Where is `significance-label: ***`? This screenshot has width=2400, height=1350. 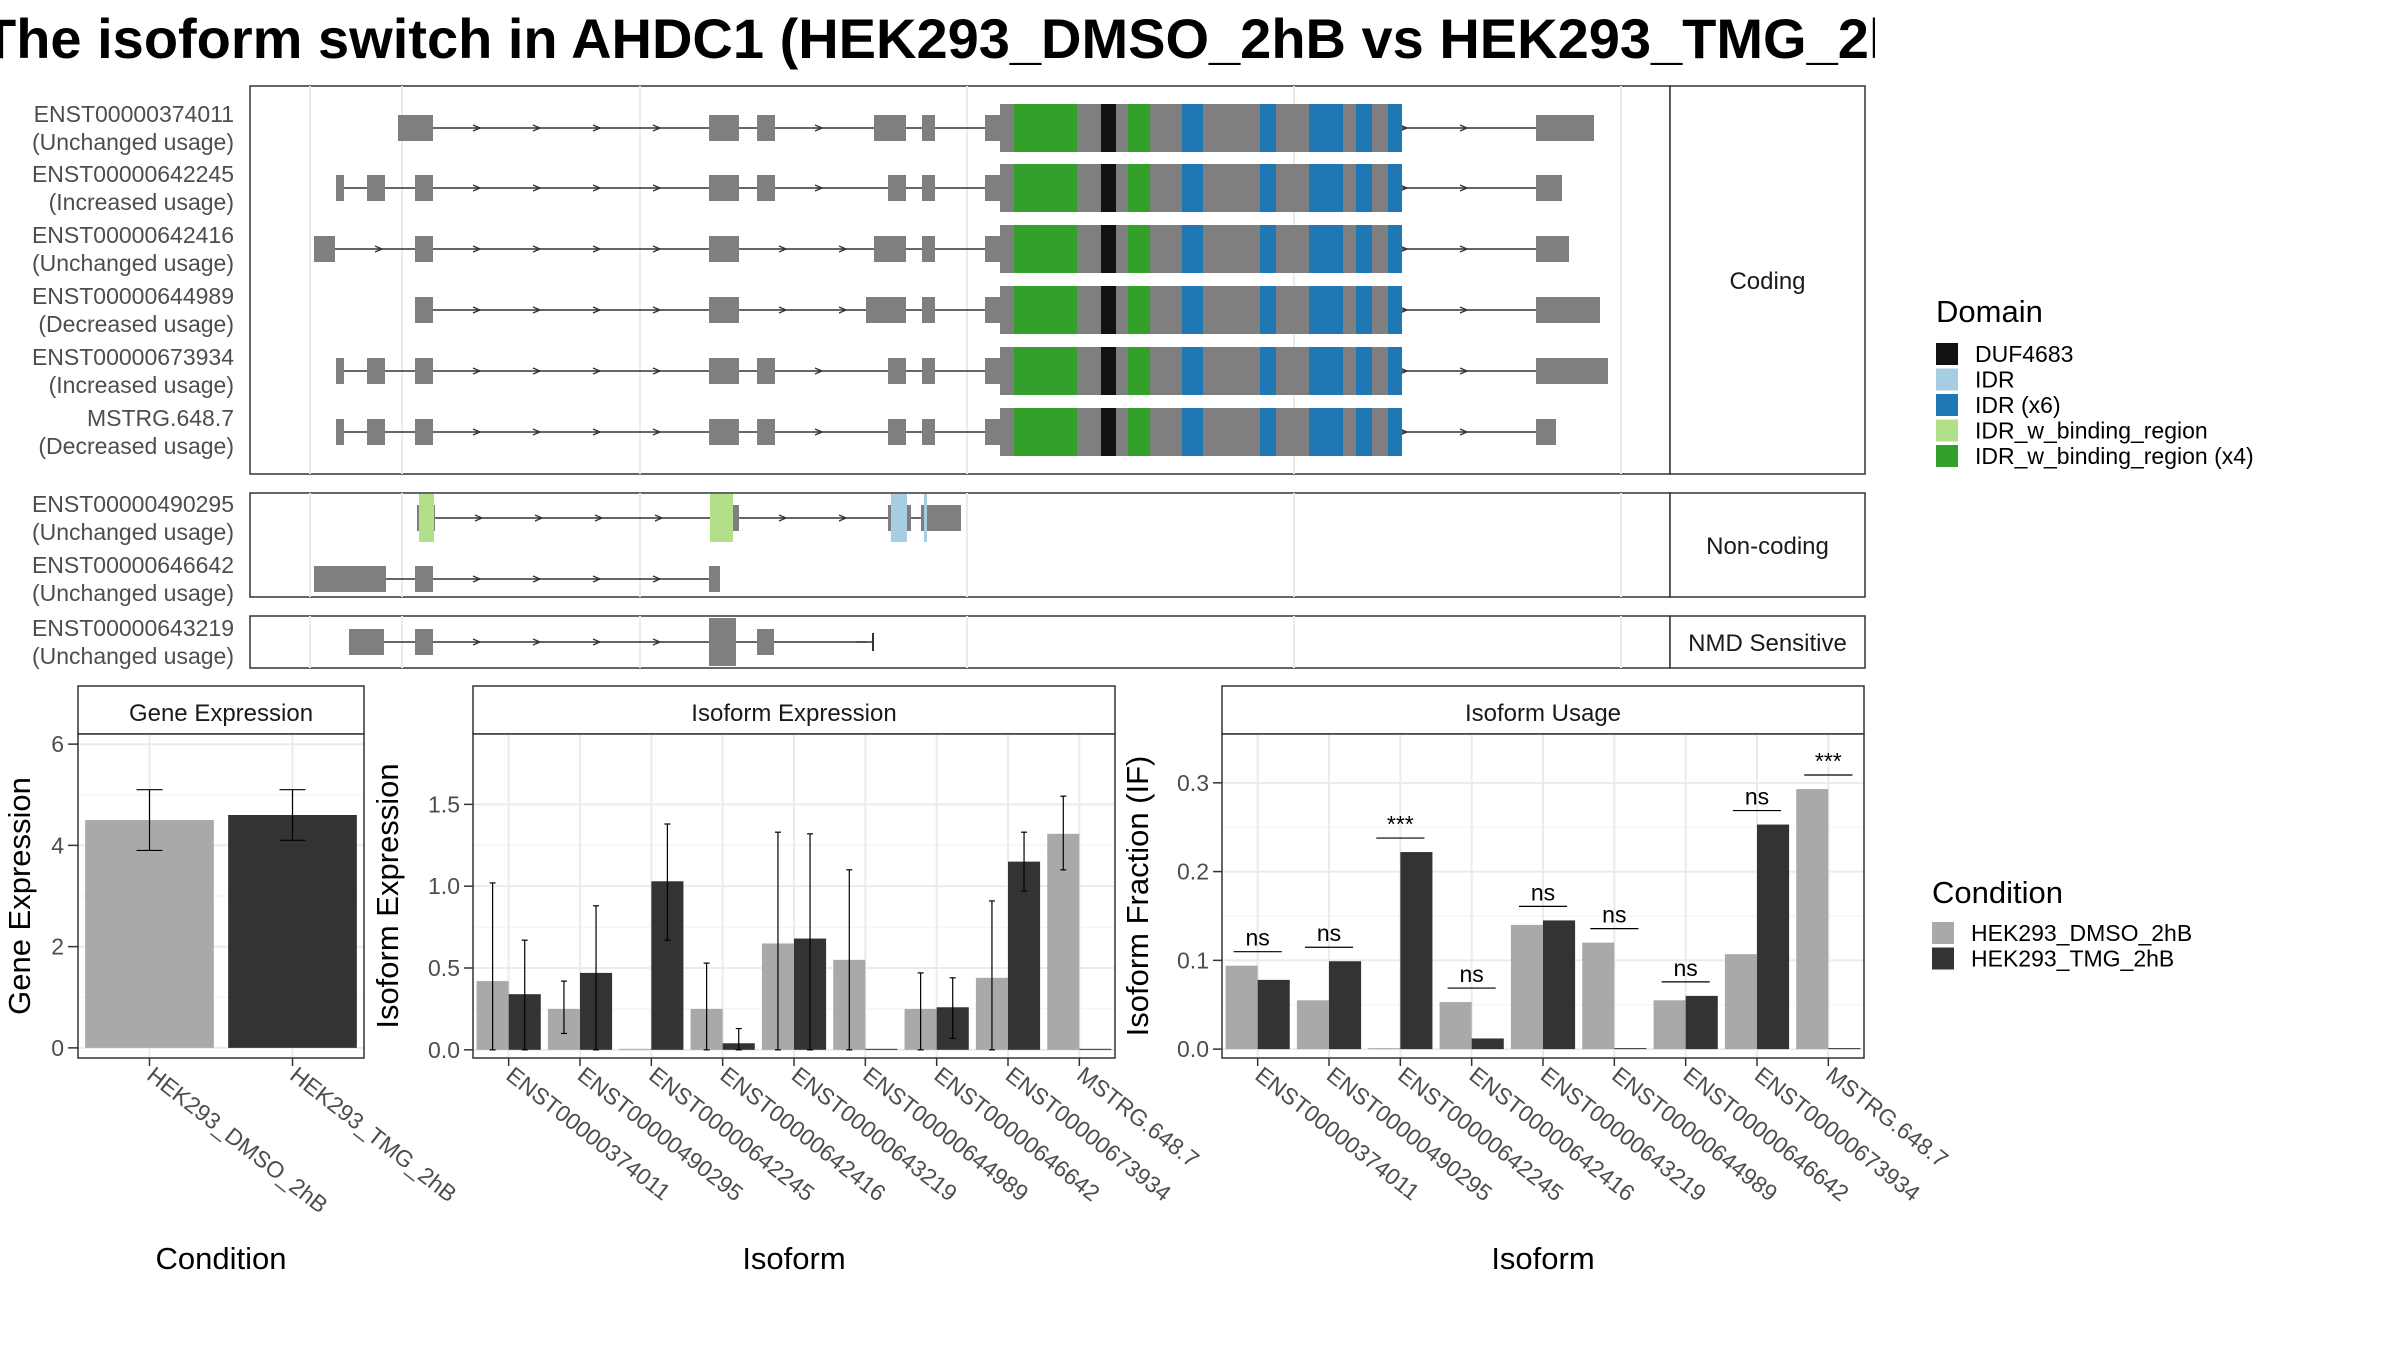
significance-label: *** is located at coordinates (1828, 761).